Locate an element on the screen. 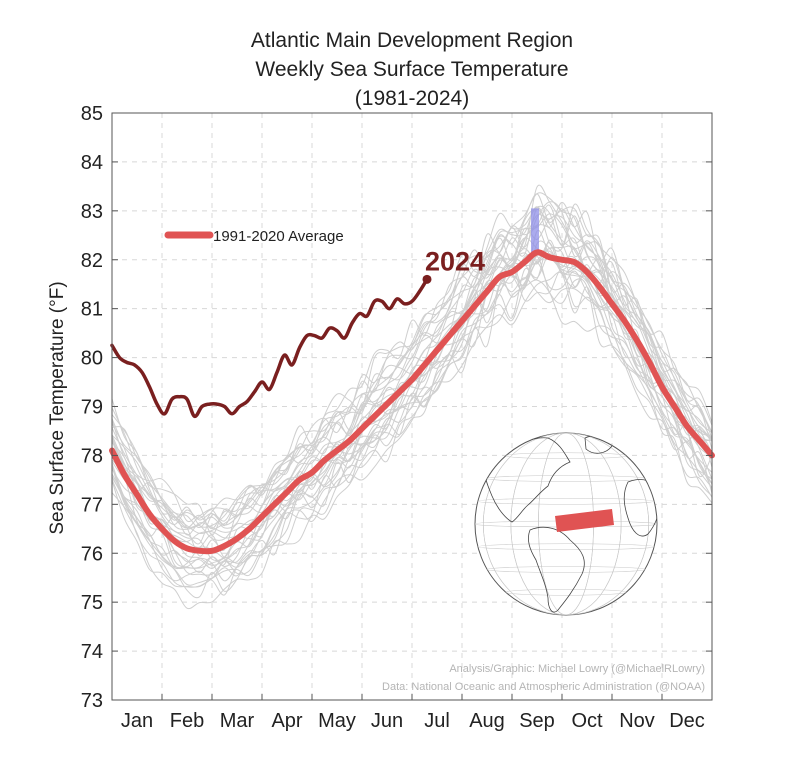 This screenshot has width=800, height=768. current-week-marker is located at coordinates (535, 230).